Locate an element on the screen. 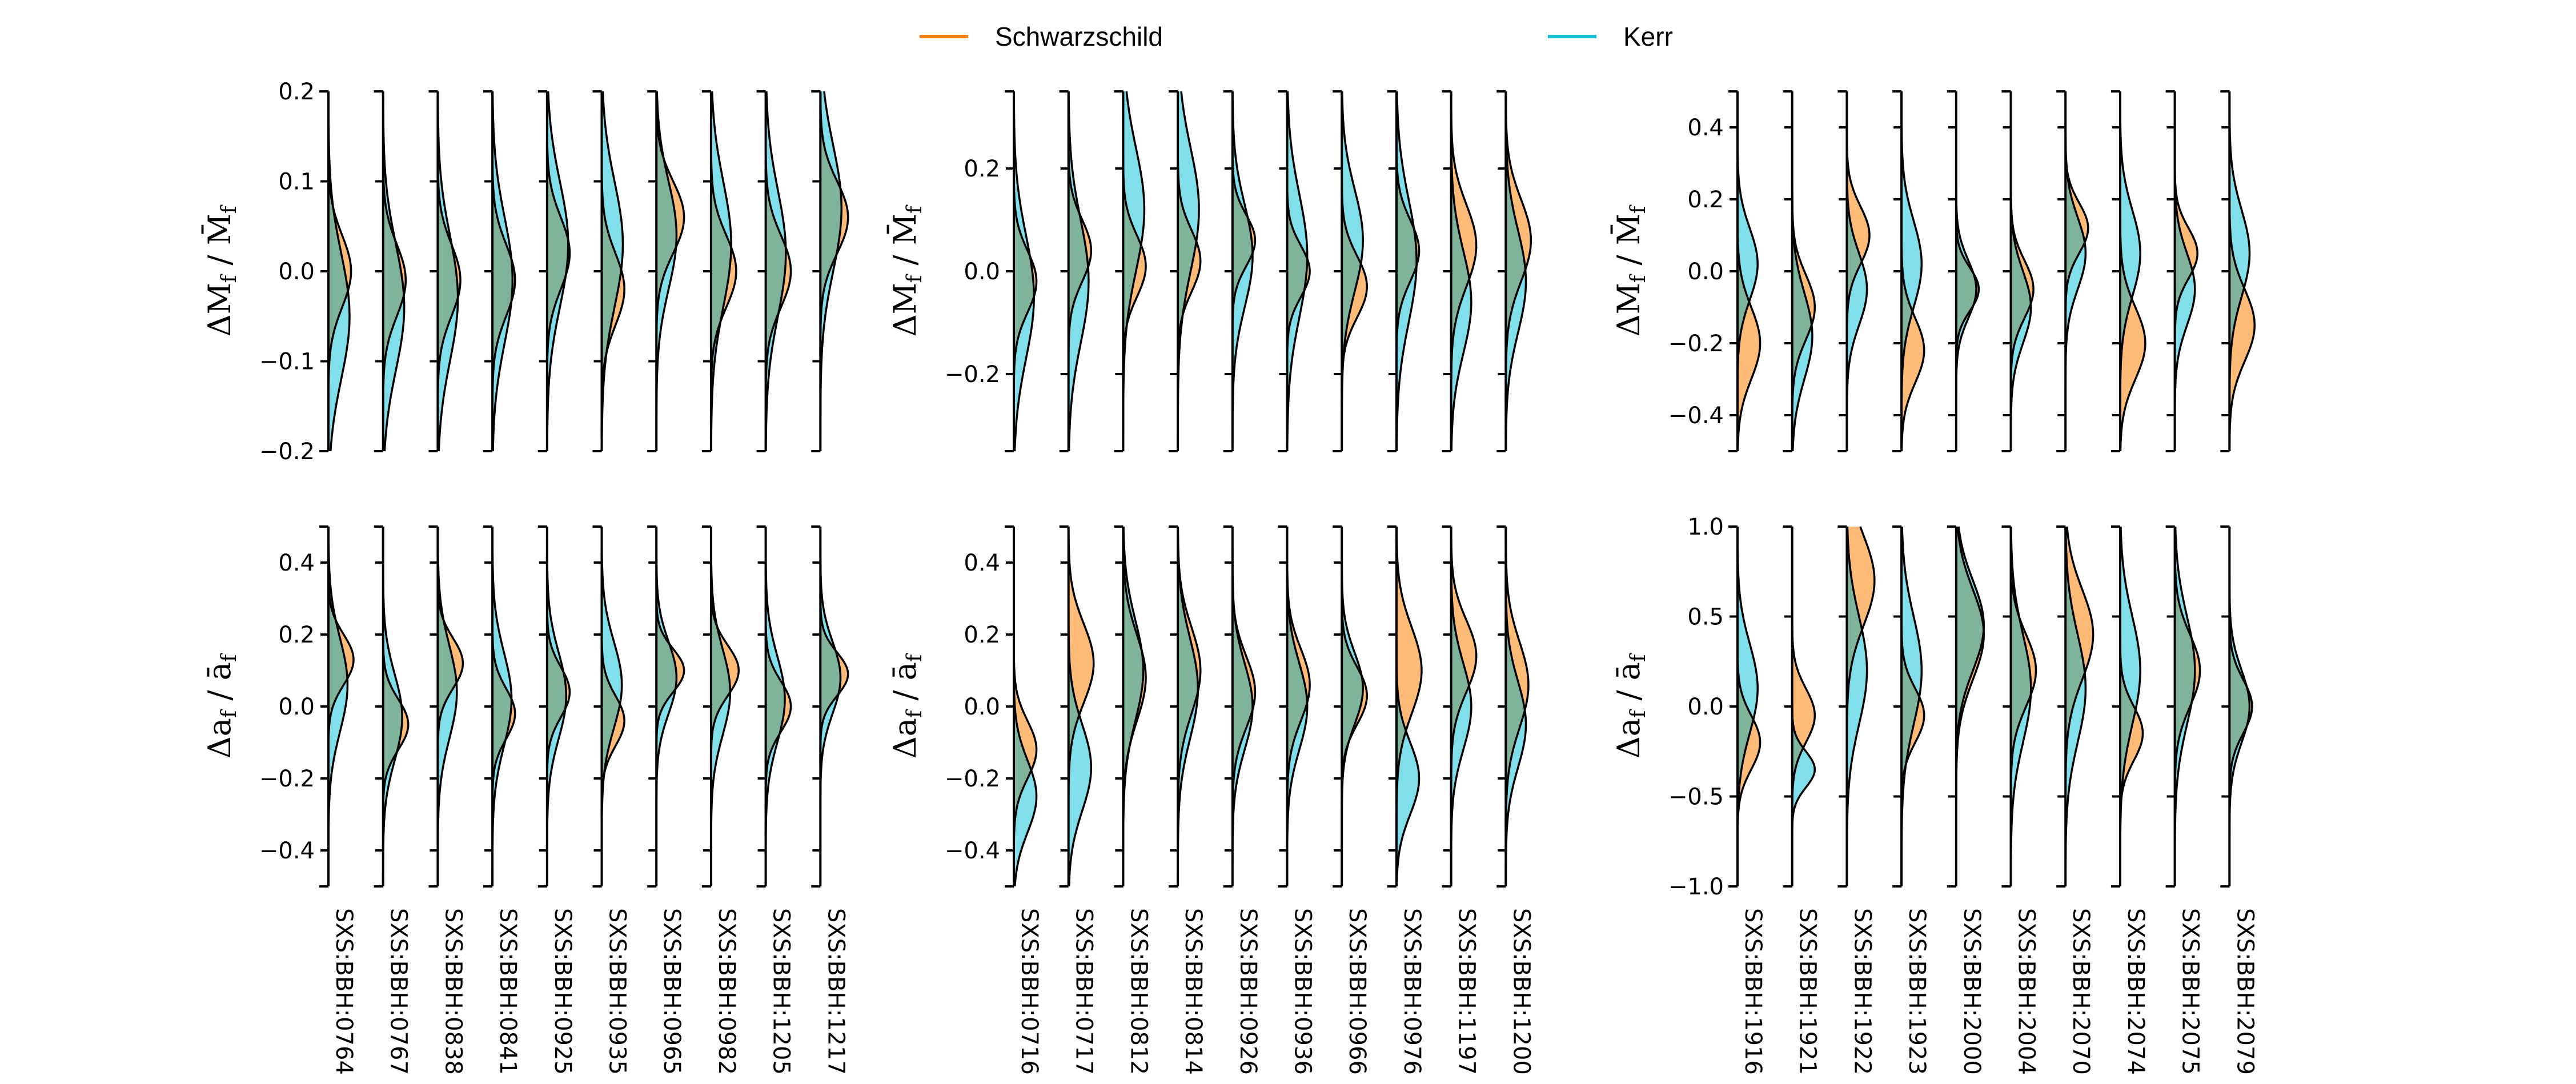  violin-sxs-bbh-1205-spin is located at coordinates (774, 706).